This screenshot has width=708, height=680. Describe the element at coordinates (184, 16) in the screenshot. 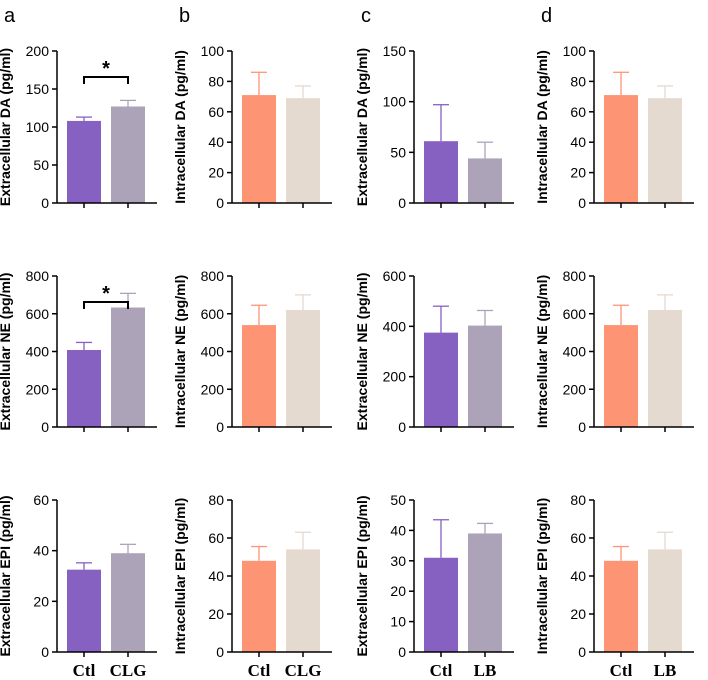

I see `panel-letter: b` at that location.